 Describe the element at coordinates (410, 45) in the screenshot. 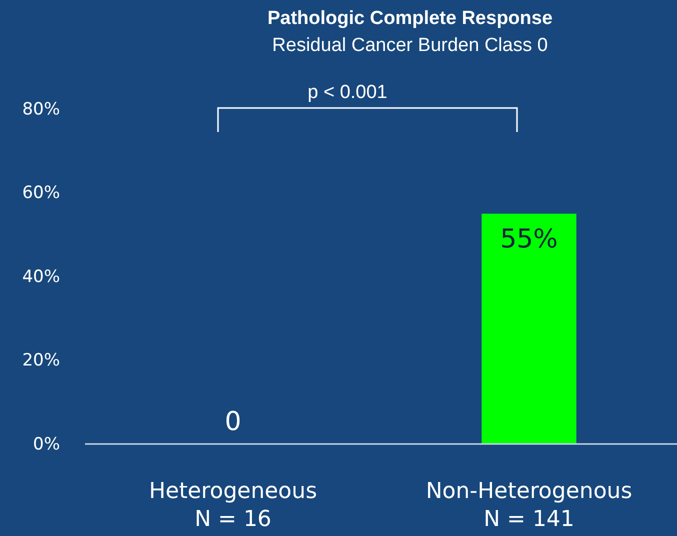

I see `chart-subtitle: Residual Cancer Burden Class 0` at that location.